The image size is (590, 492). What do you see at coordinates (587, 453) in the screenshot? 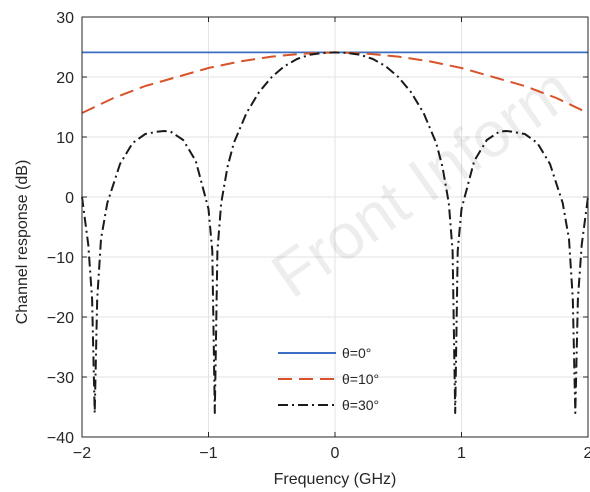
I see `x-tick-label: 2` at bounding box center [587, 453].